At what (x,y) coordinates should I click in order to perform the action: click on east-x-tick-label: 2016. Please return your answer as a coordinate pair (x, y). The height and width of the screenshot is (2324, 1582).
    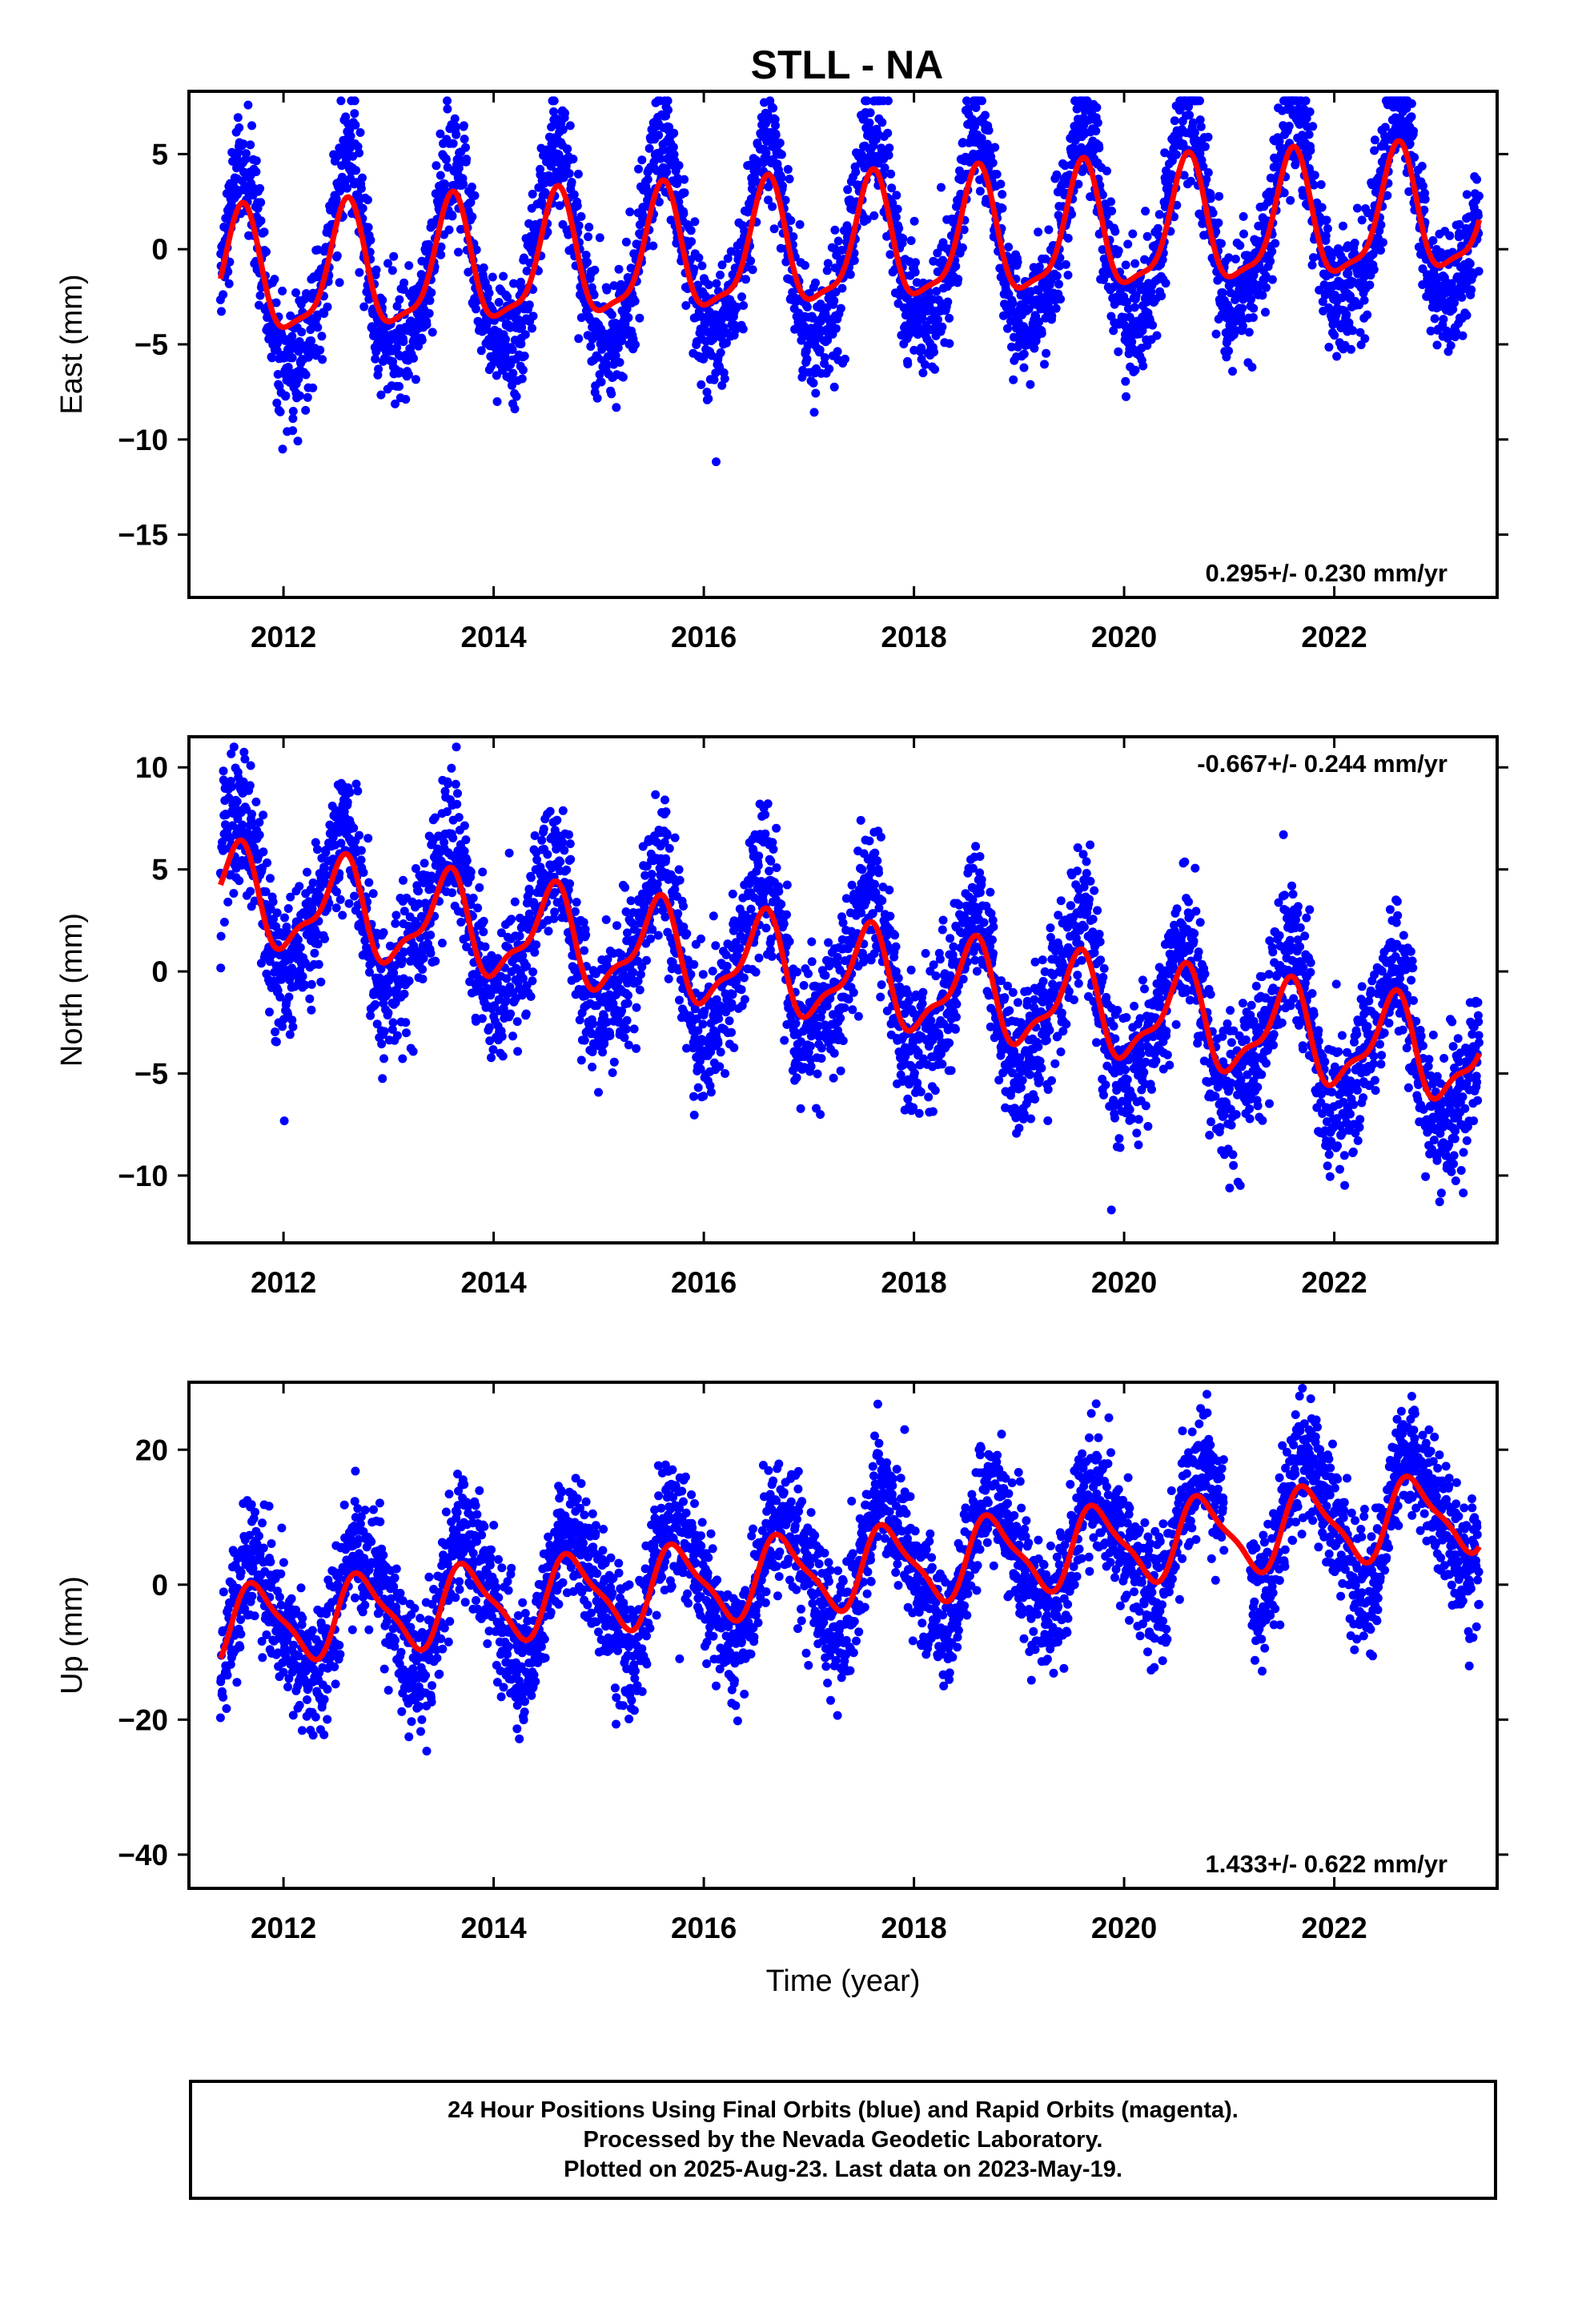
    Looking at the image, I should click on (704, 637).